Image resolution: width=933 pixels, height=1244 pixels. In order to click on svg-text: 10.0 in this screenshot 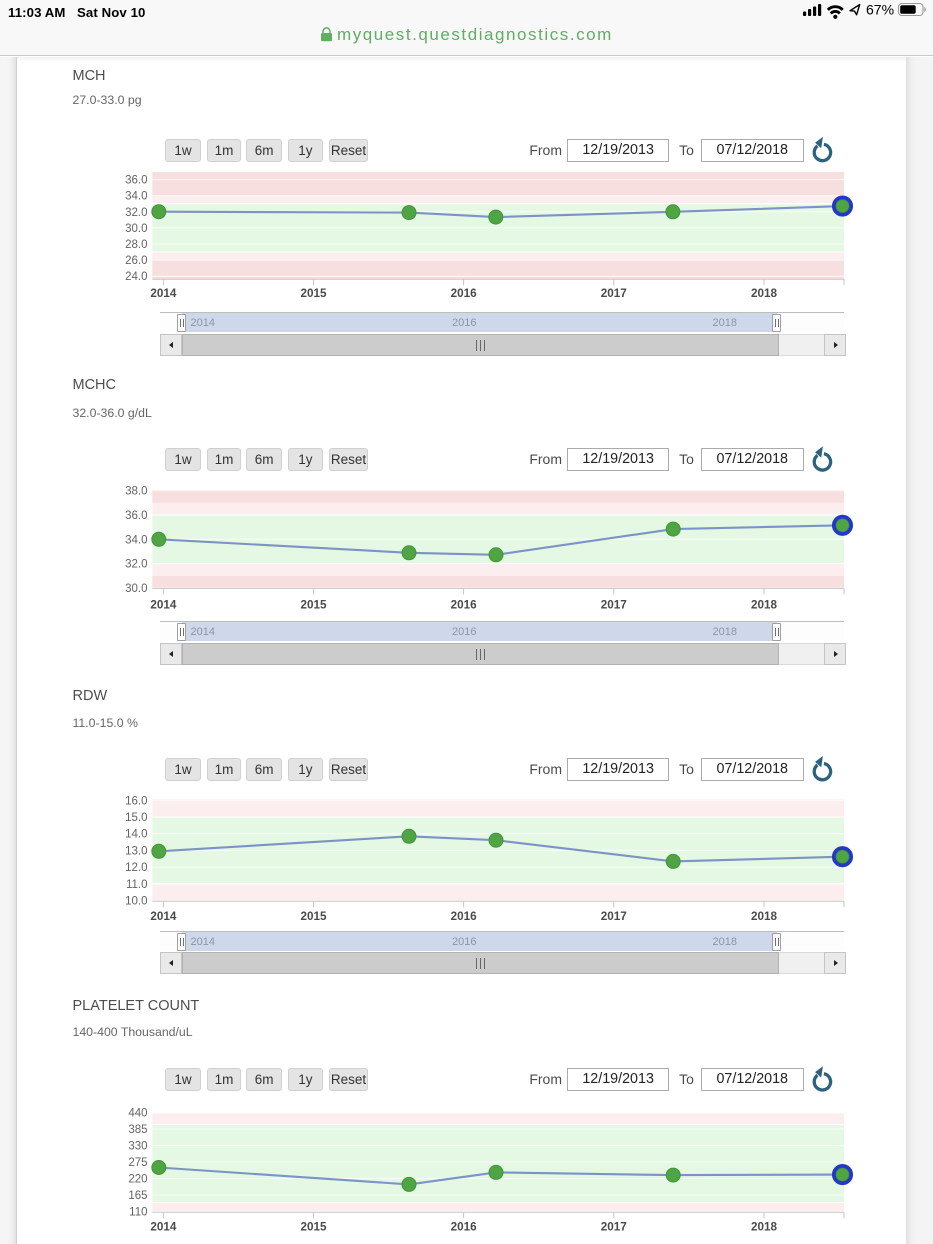, I will do `click(136, 902)`.